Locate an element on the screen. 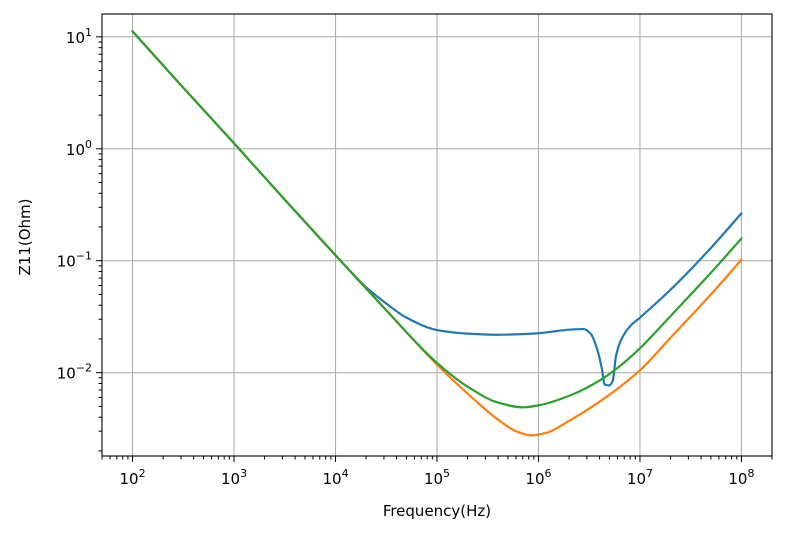  x-axis-label: Frequency(Hz) is located at coordinates (437, 511).